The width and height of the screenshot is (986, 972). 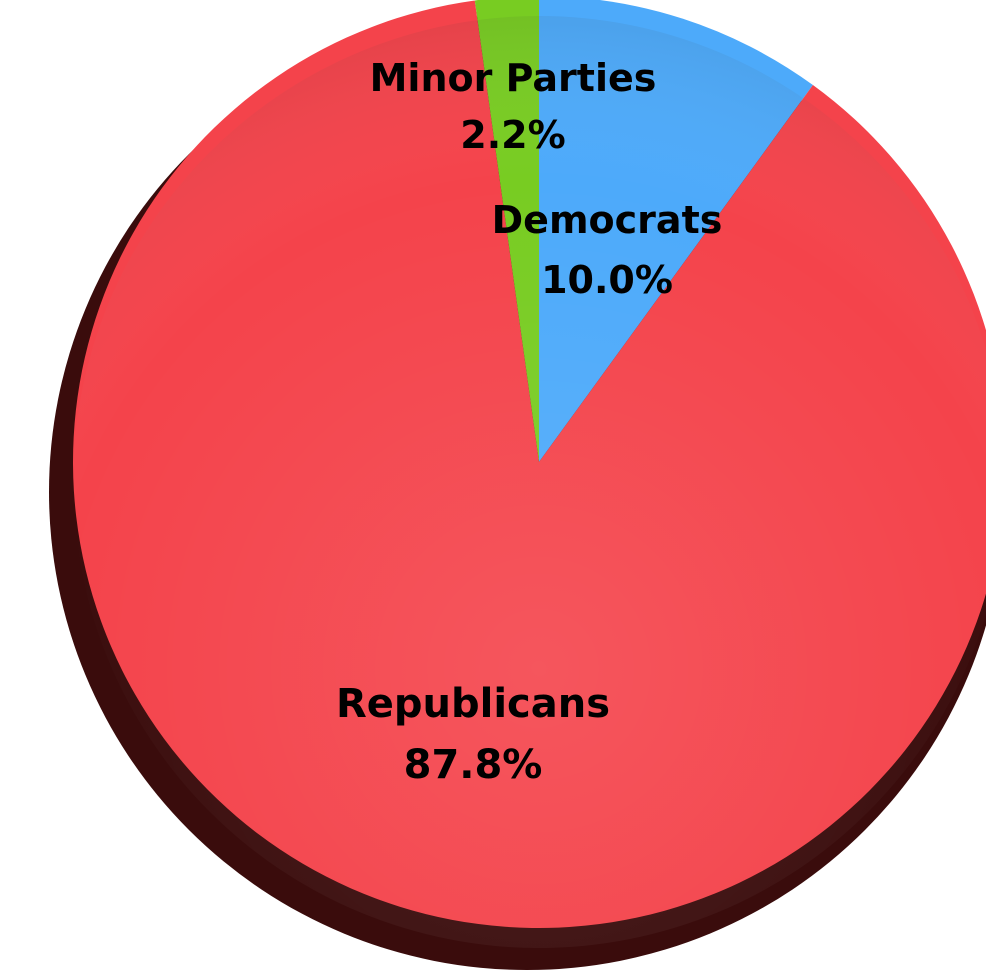 I want to click on slice-value-republicans: 87.8%, so click(x=473, y=765).